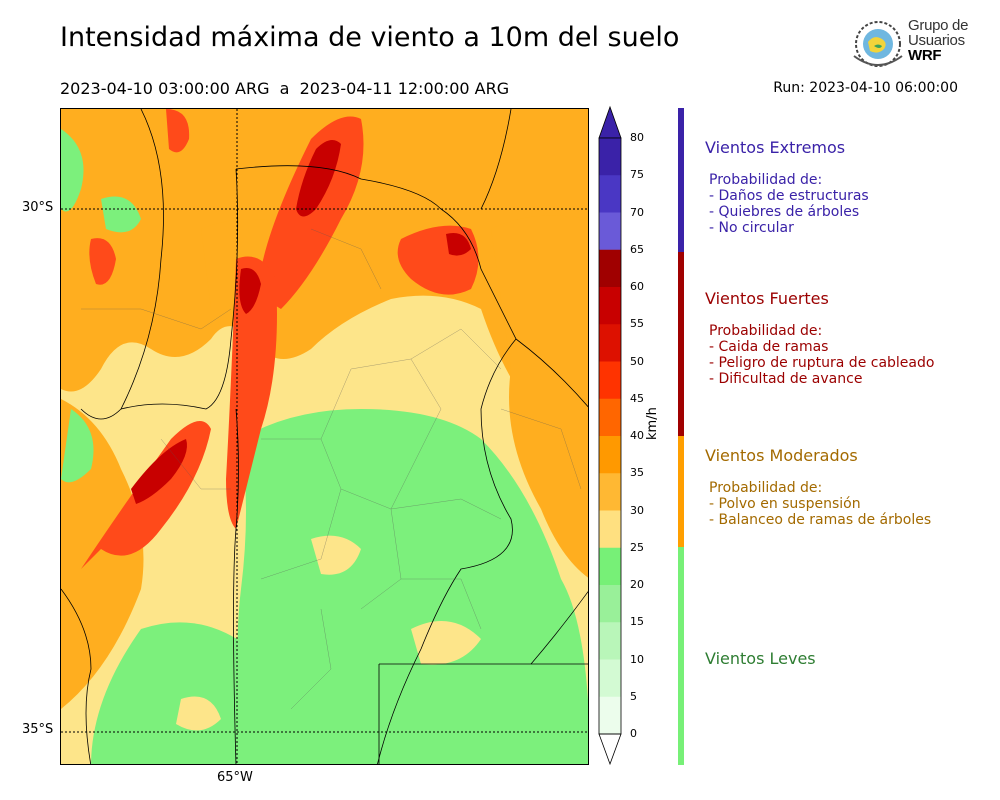  I want to click on category-item: - Balanceo de ramas de árboles, so click(820, 520).